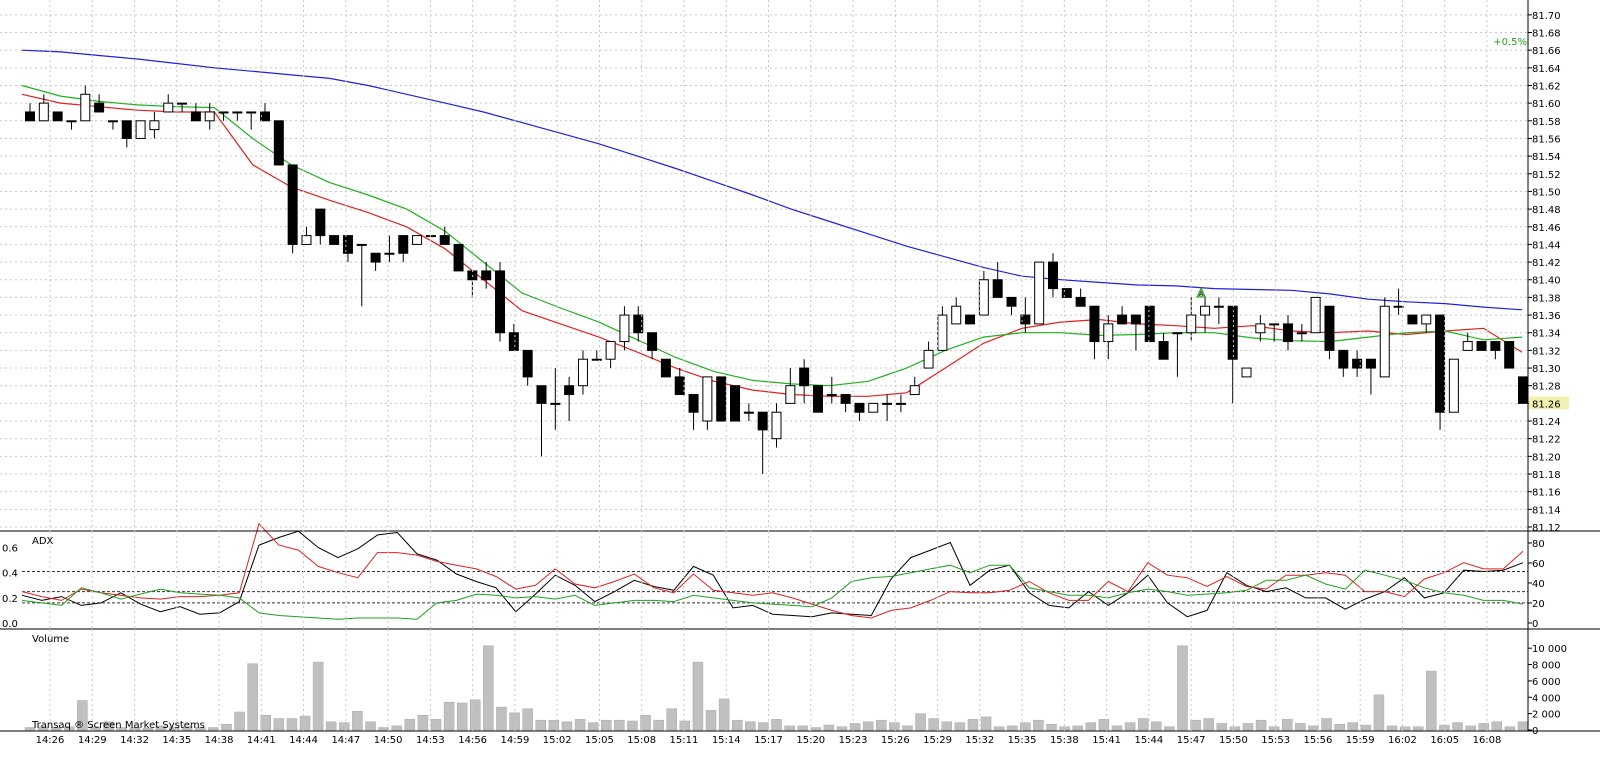 Image resolution: width=1600 pixels, height=763 pixels. Describe the element at coordinates (1546, 86) in the screenshot. I see `y-tick-label: 81.62` at that location.